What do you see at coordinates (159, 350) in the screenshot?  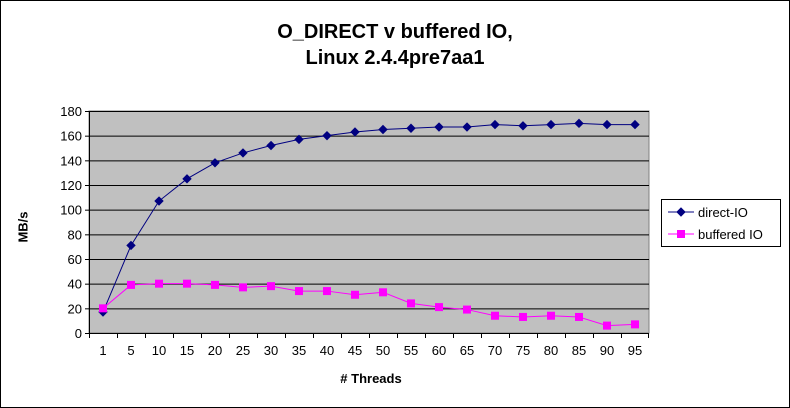 I see `x-tick-label-10: 10` at bounding box center [159, 350].